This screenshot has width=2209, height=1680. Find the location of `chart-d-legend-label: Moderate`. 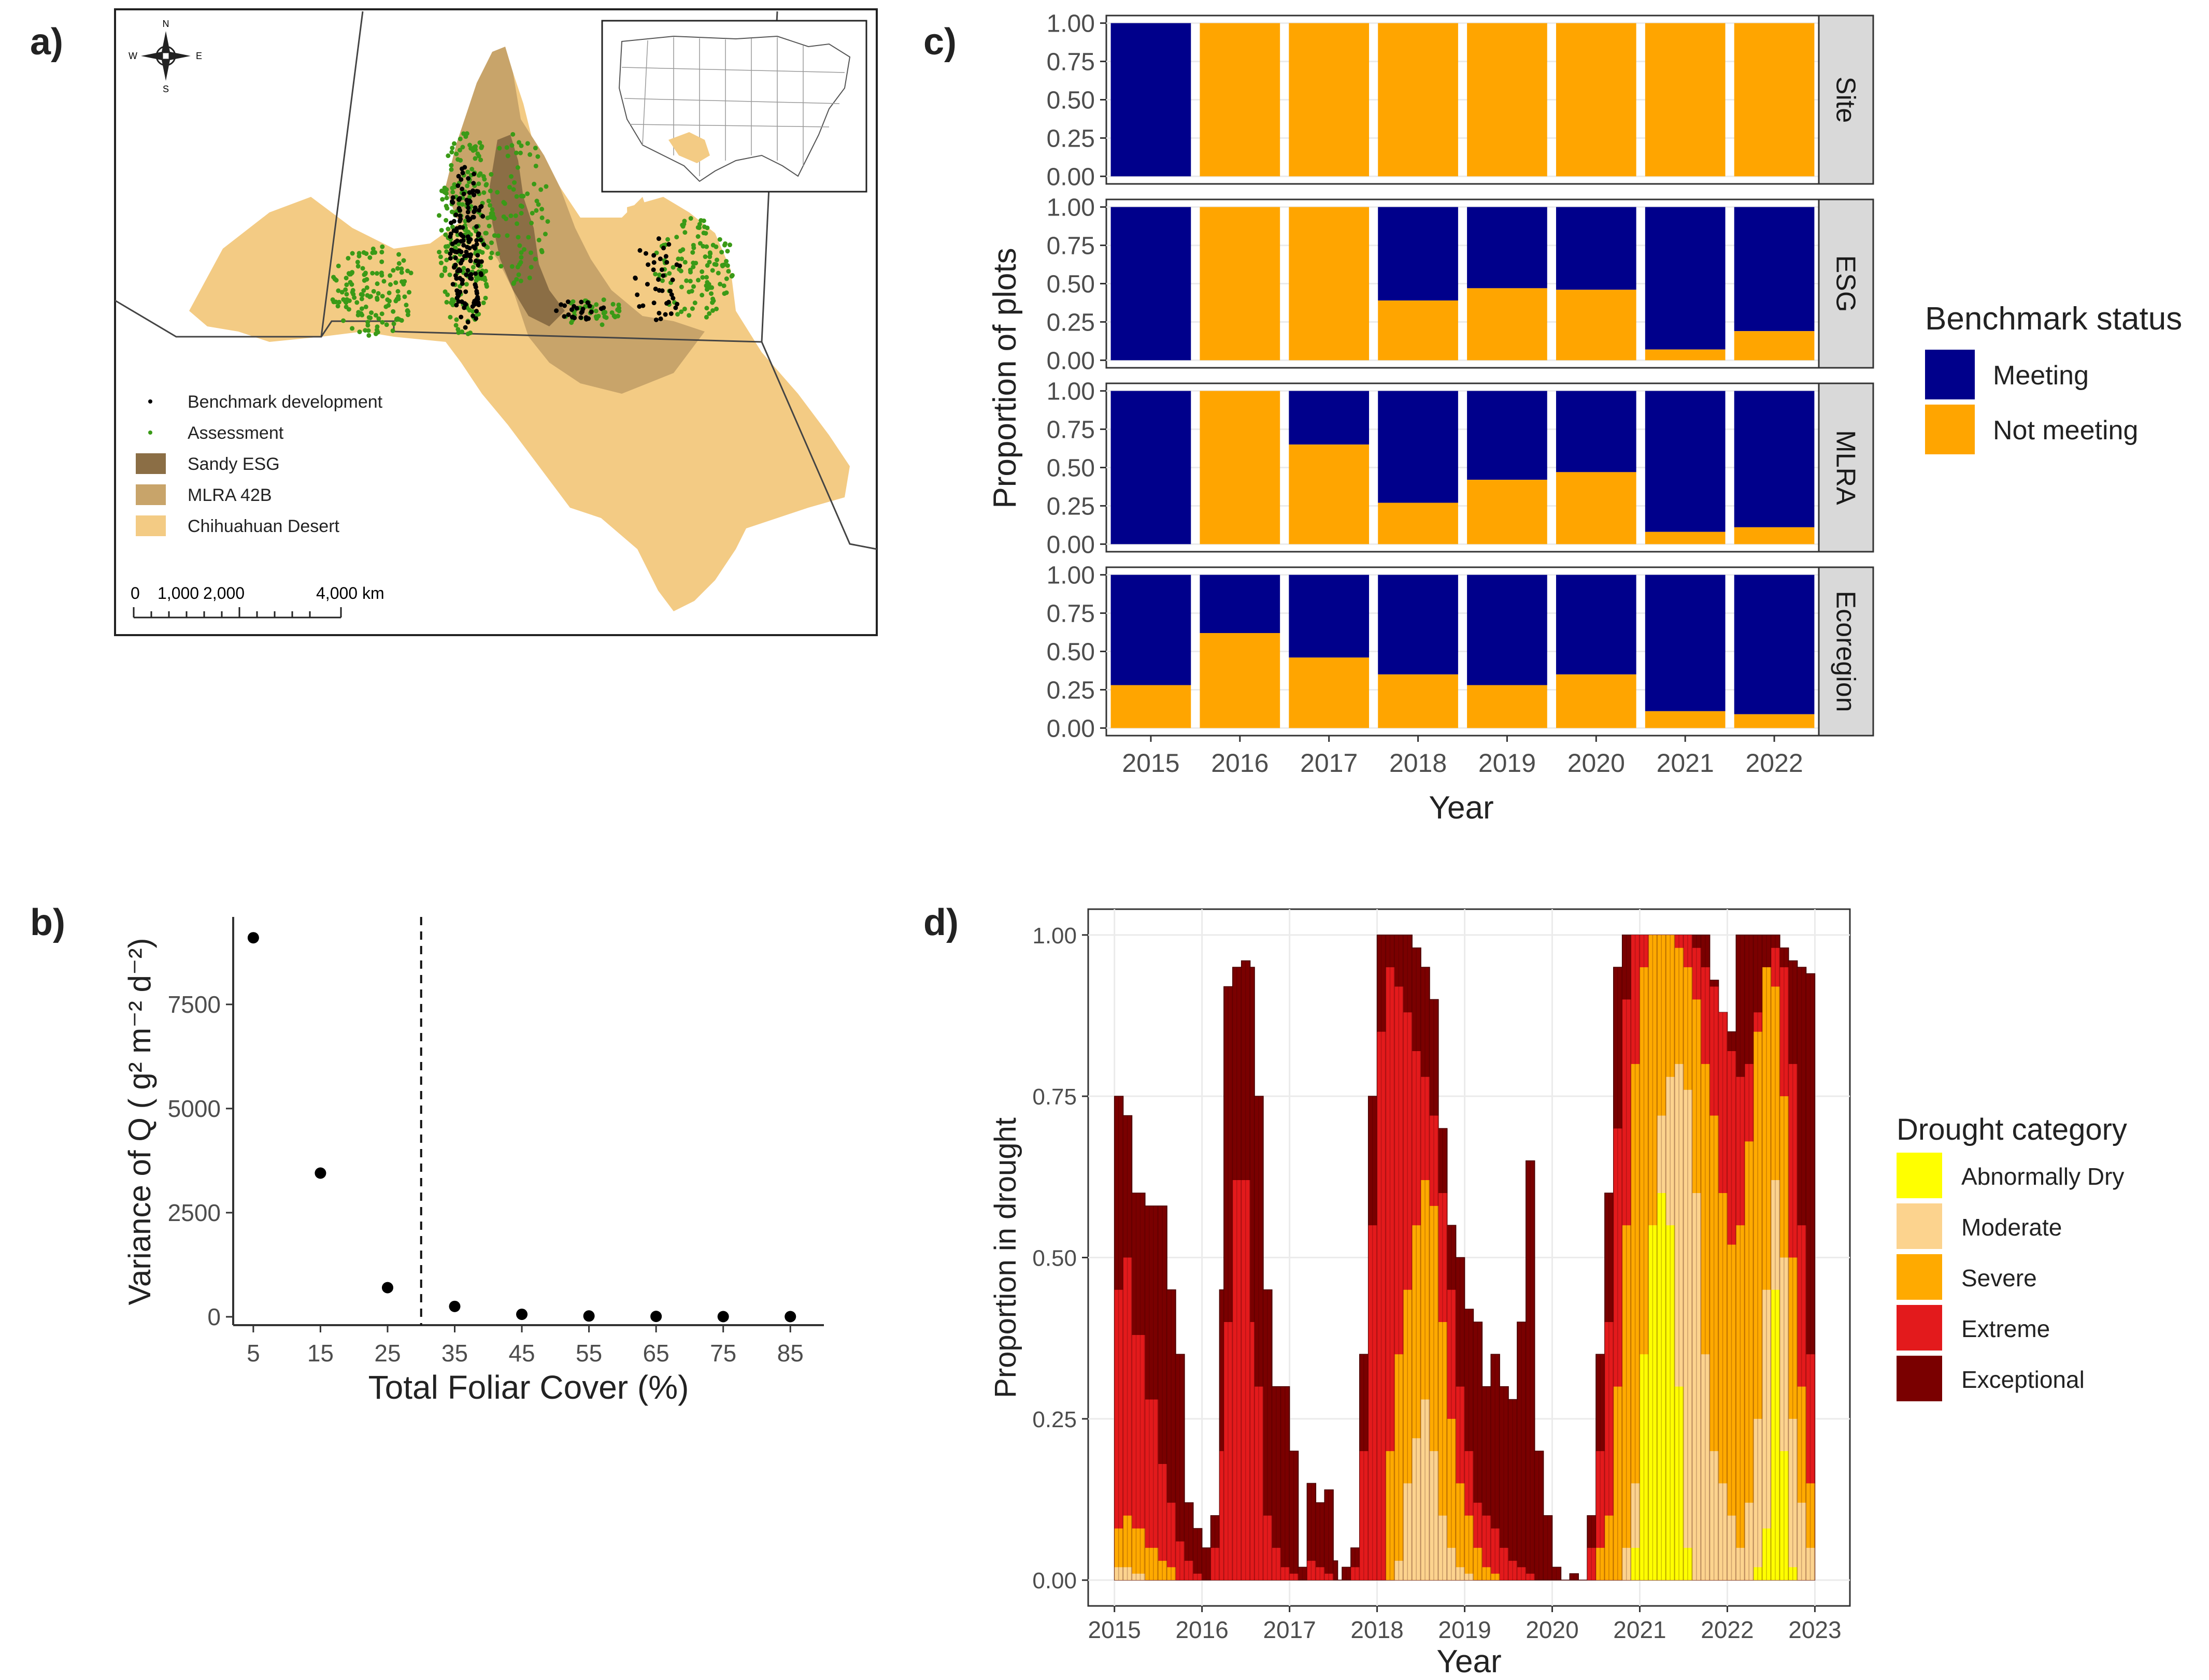

chart-d-legend-label: Moderate is located at coordinates (2011, 1227).